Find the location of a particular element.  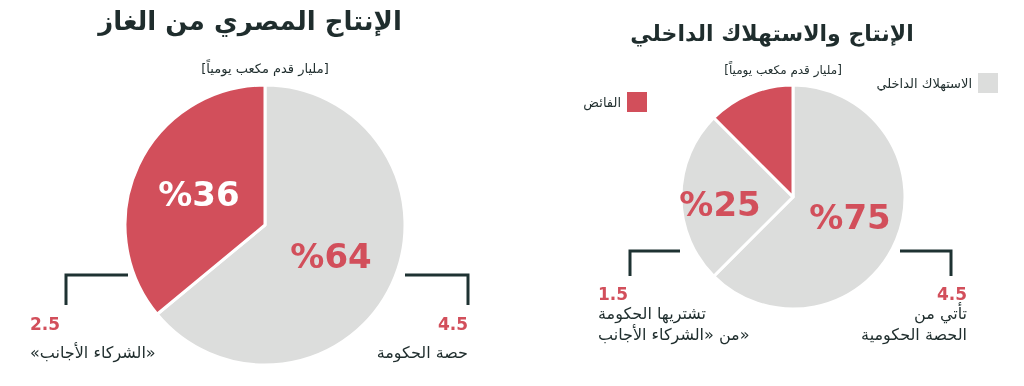

chart-title: الإنتاج والاستهلاك الداخلي is located at coordinates (772, 33).